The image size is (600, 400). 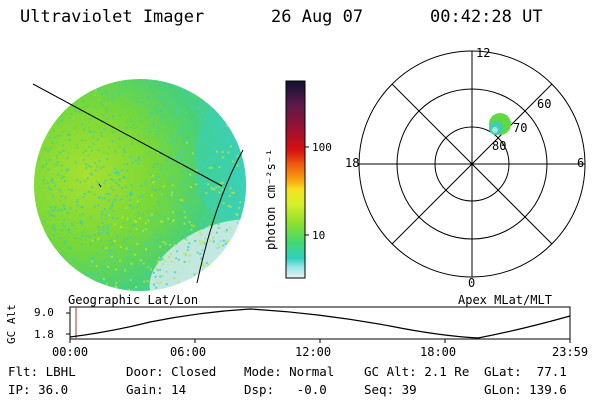 I want to click on status-glat: GLat: 77.1, so click(x=525, y=371).